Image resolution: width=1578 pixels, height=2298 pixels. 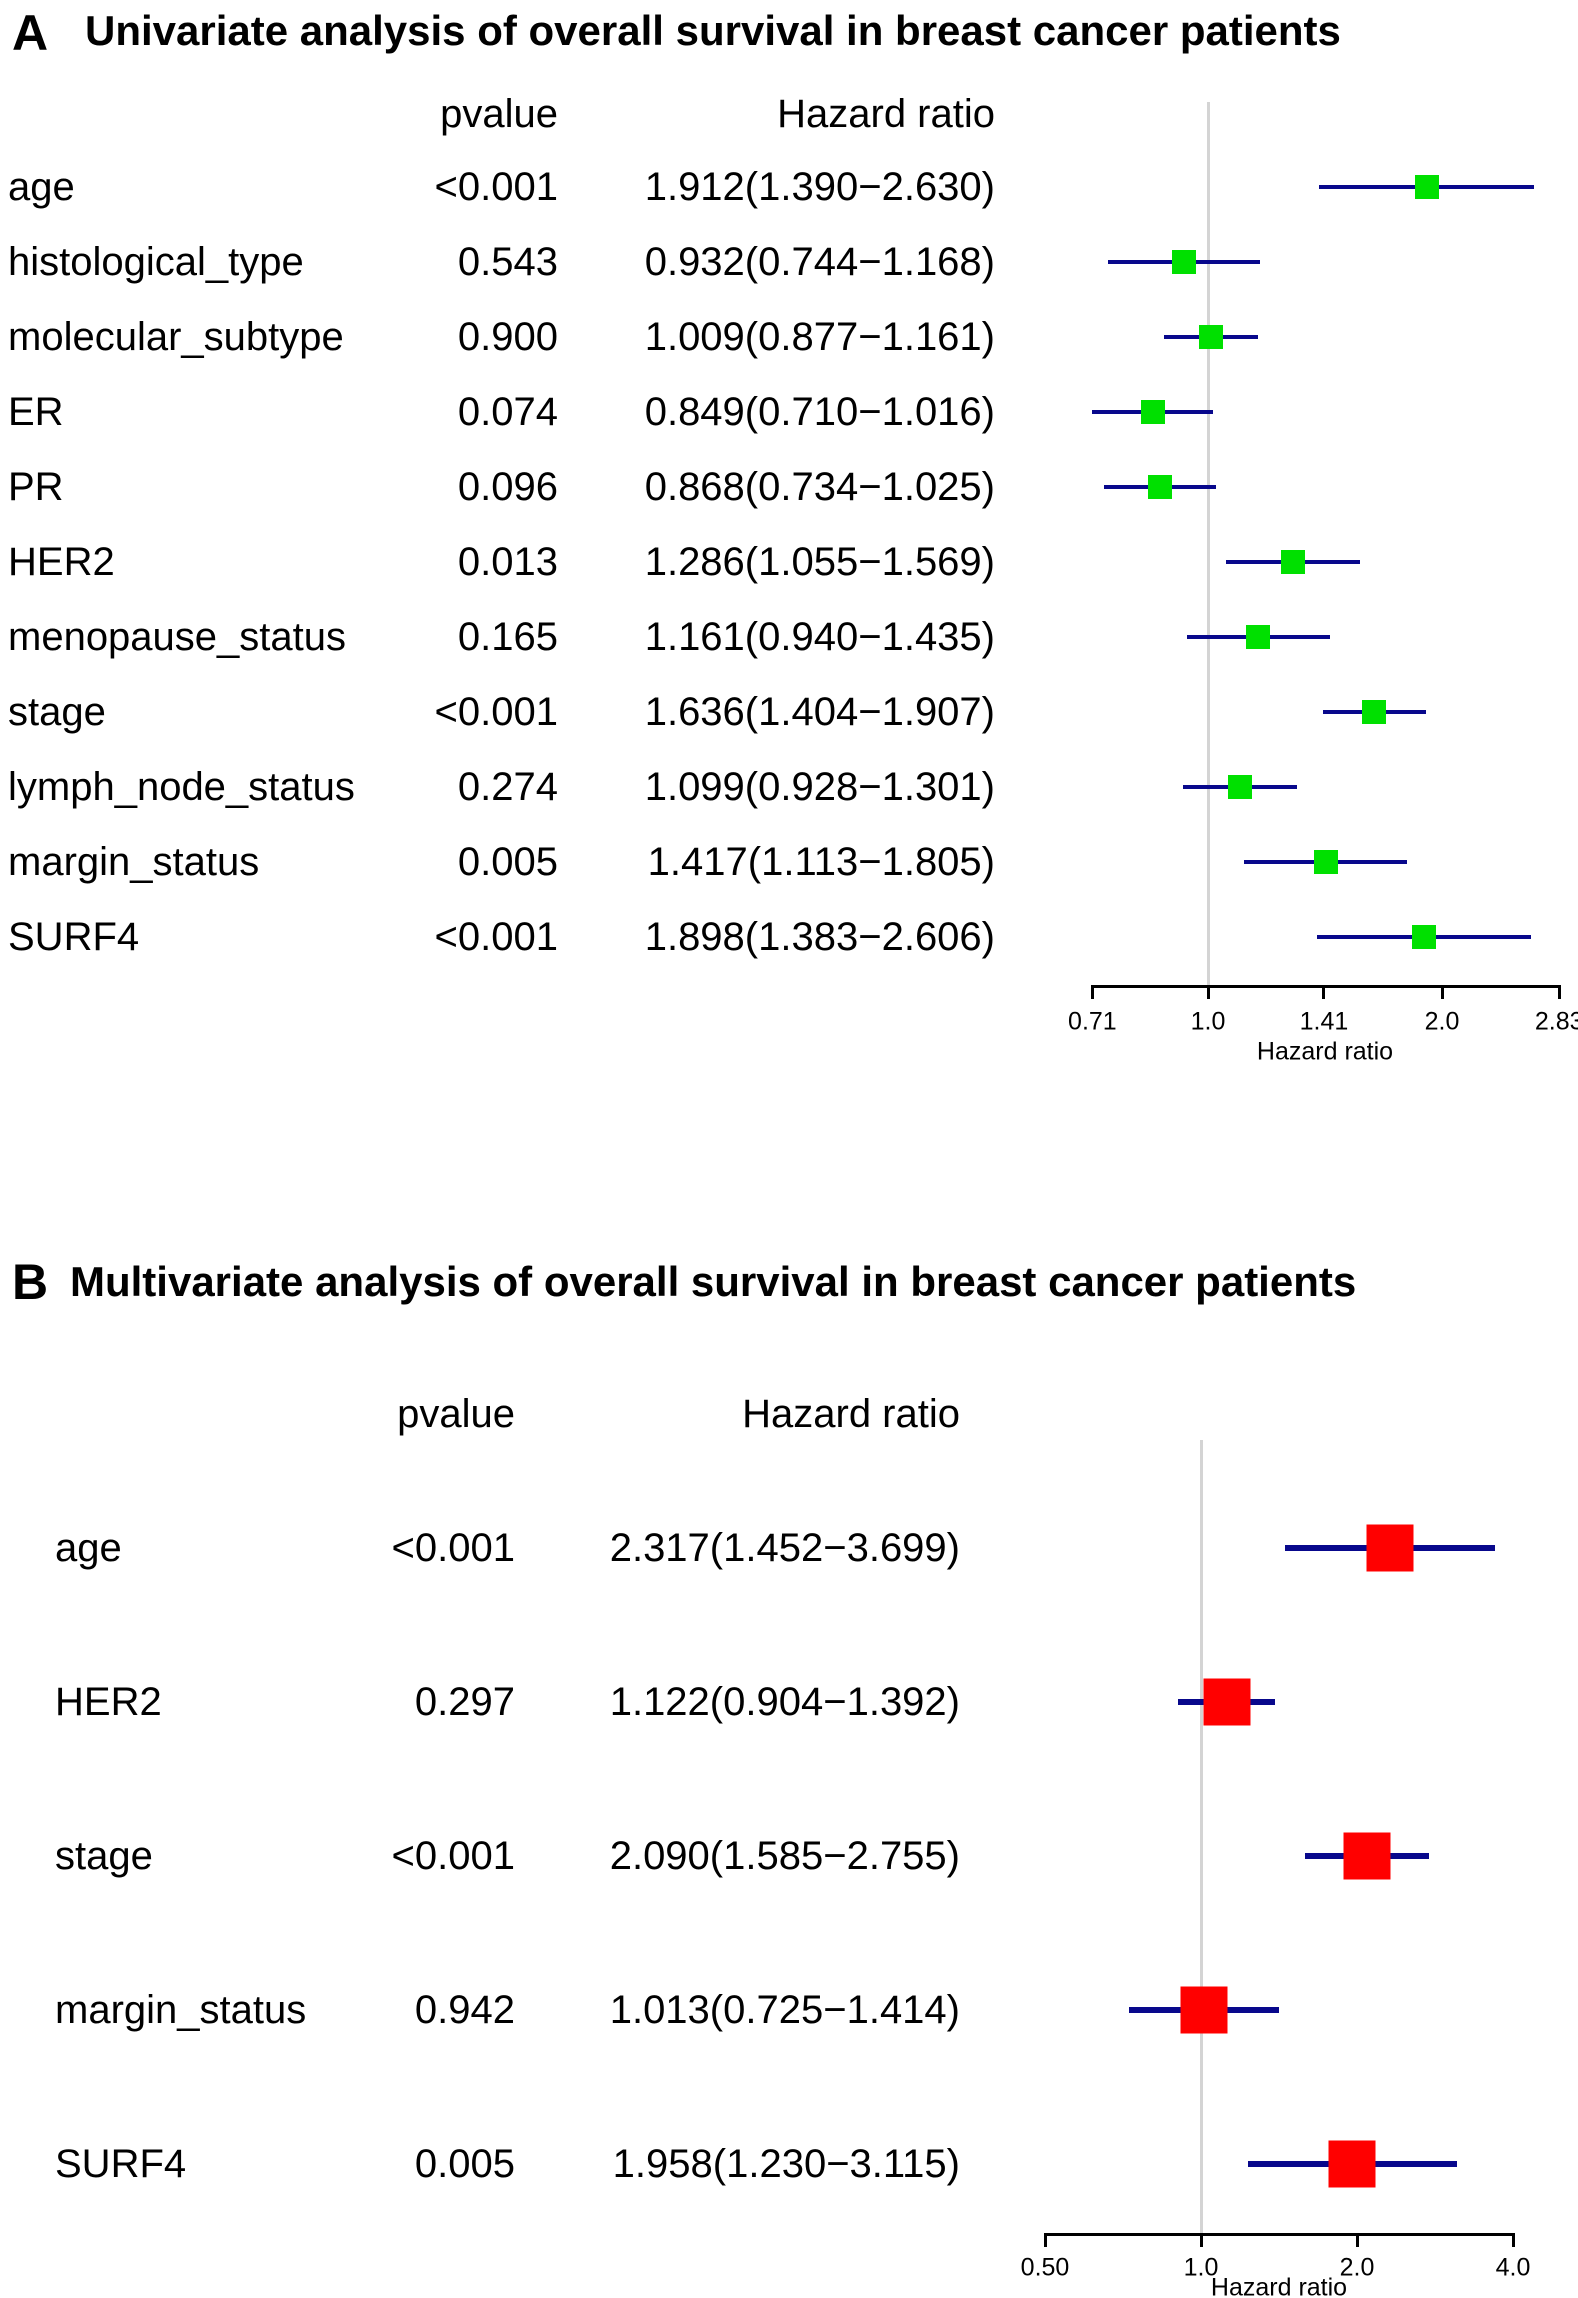 What do you see at coordinates (1324, 1021) in the screenshot?
I see `x-axis-tick-label: 1.41` at bounding box center [1324, 1021].